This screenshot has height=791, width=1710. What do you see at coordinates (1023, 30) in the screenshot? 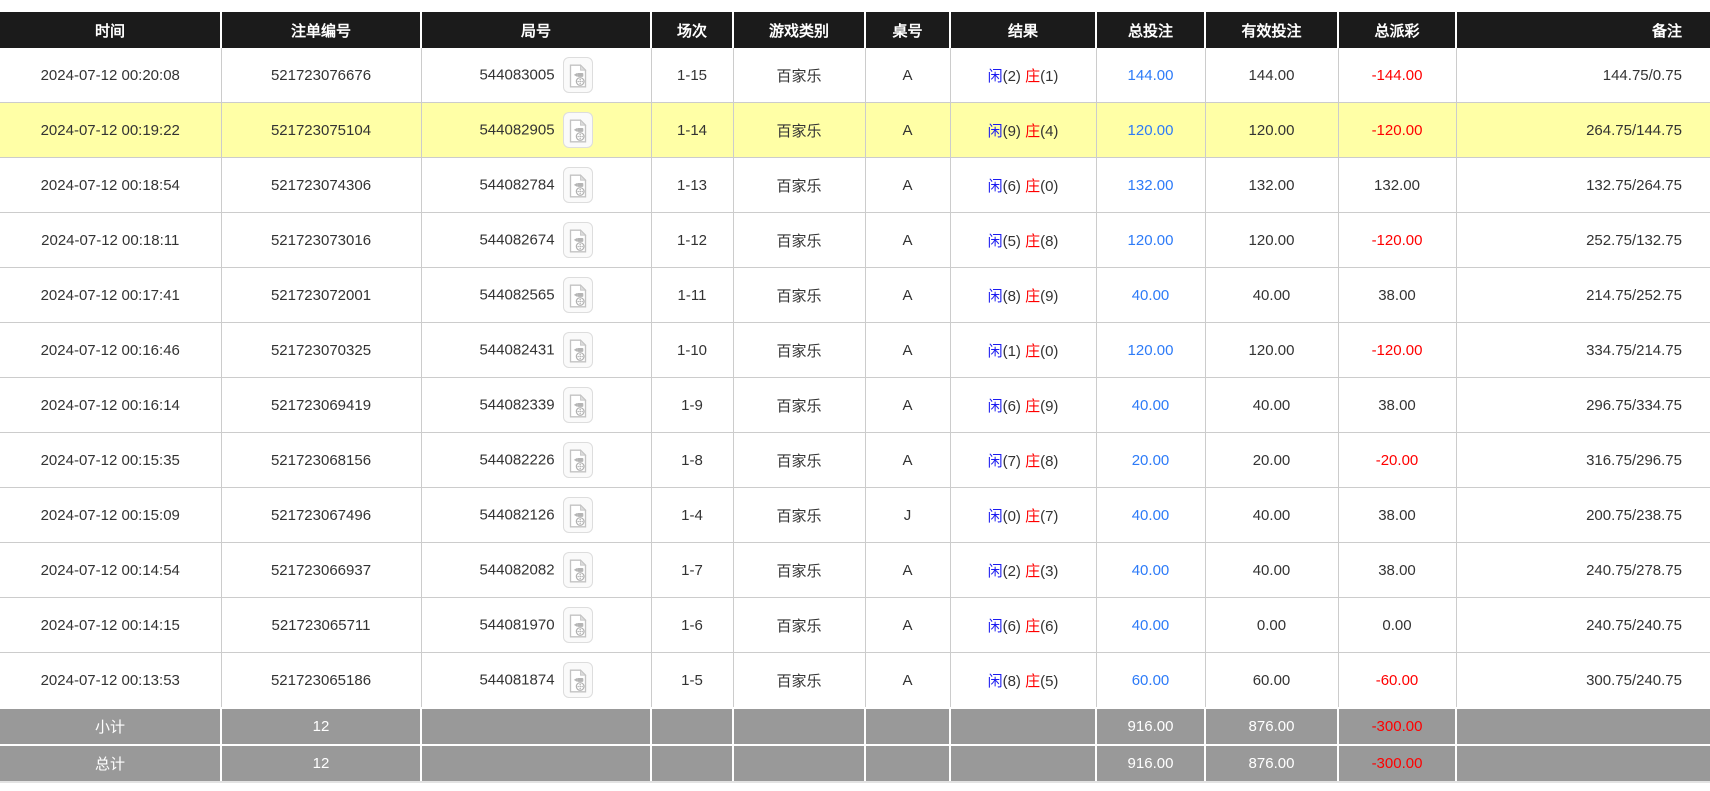
I see `column-header-result: 结果` at bounding box center [1023, 30].